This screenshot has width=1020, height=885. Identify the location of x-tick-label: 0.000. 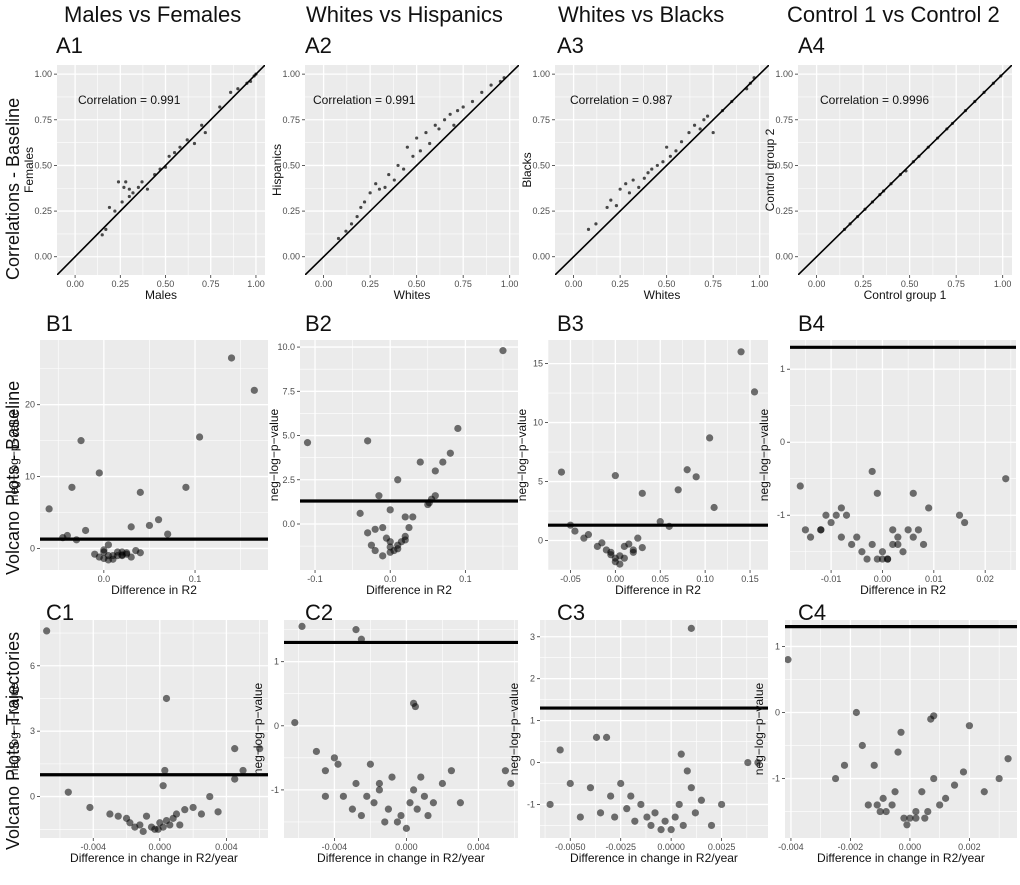
(910, 847).